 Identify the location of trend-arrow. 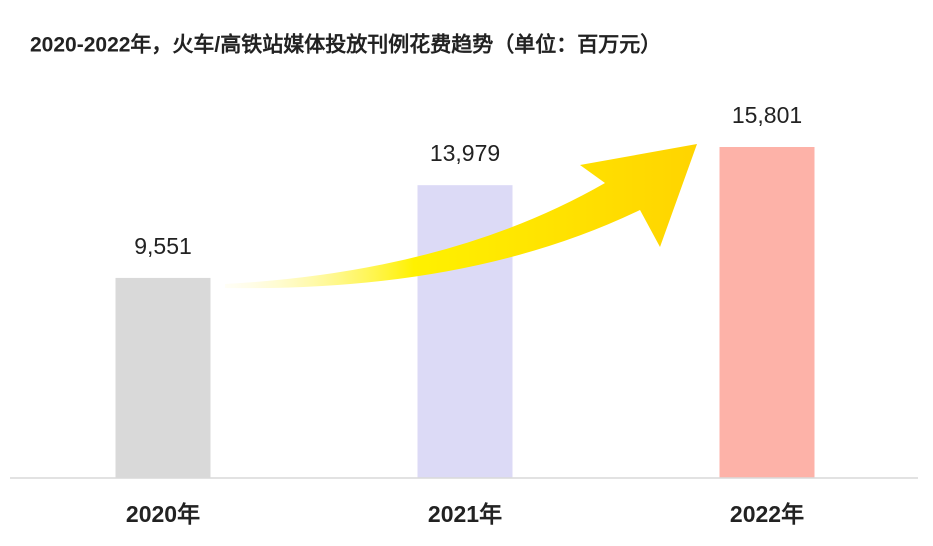
(461, 216).